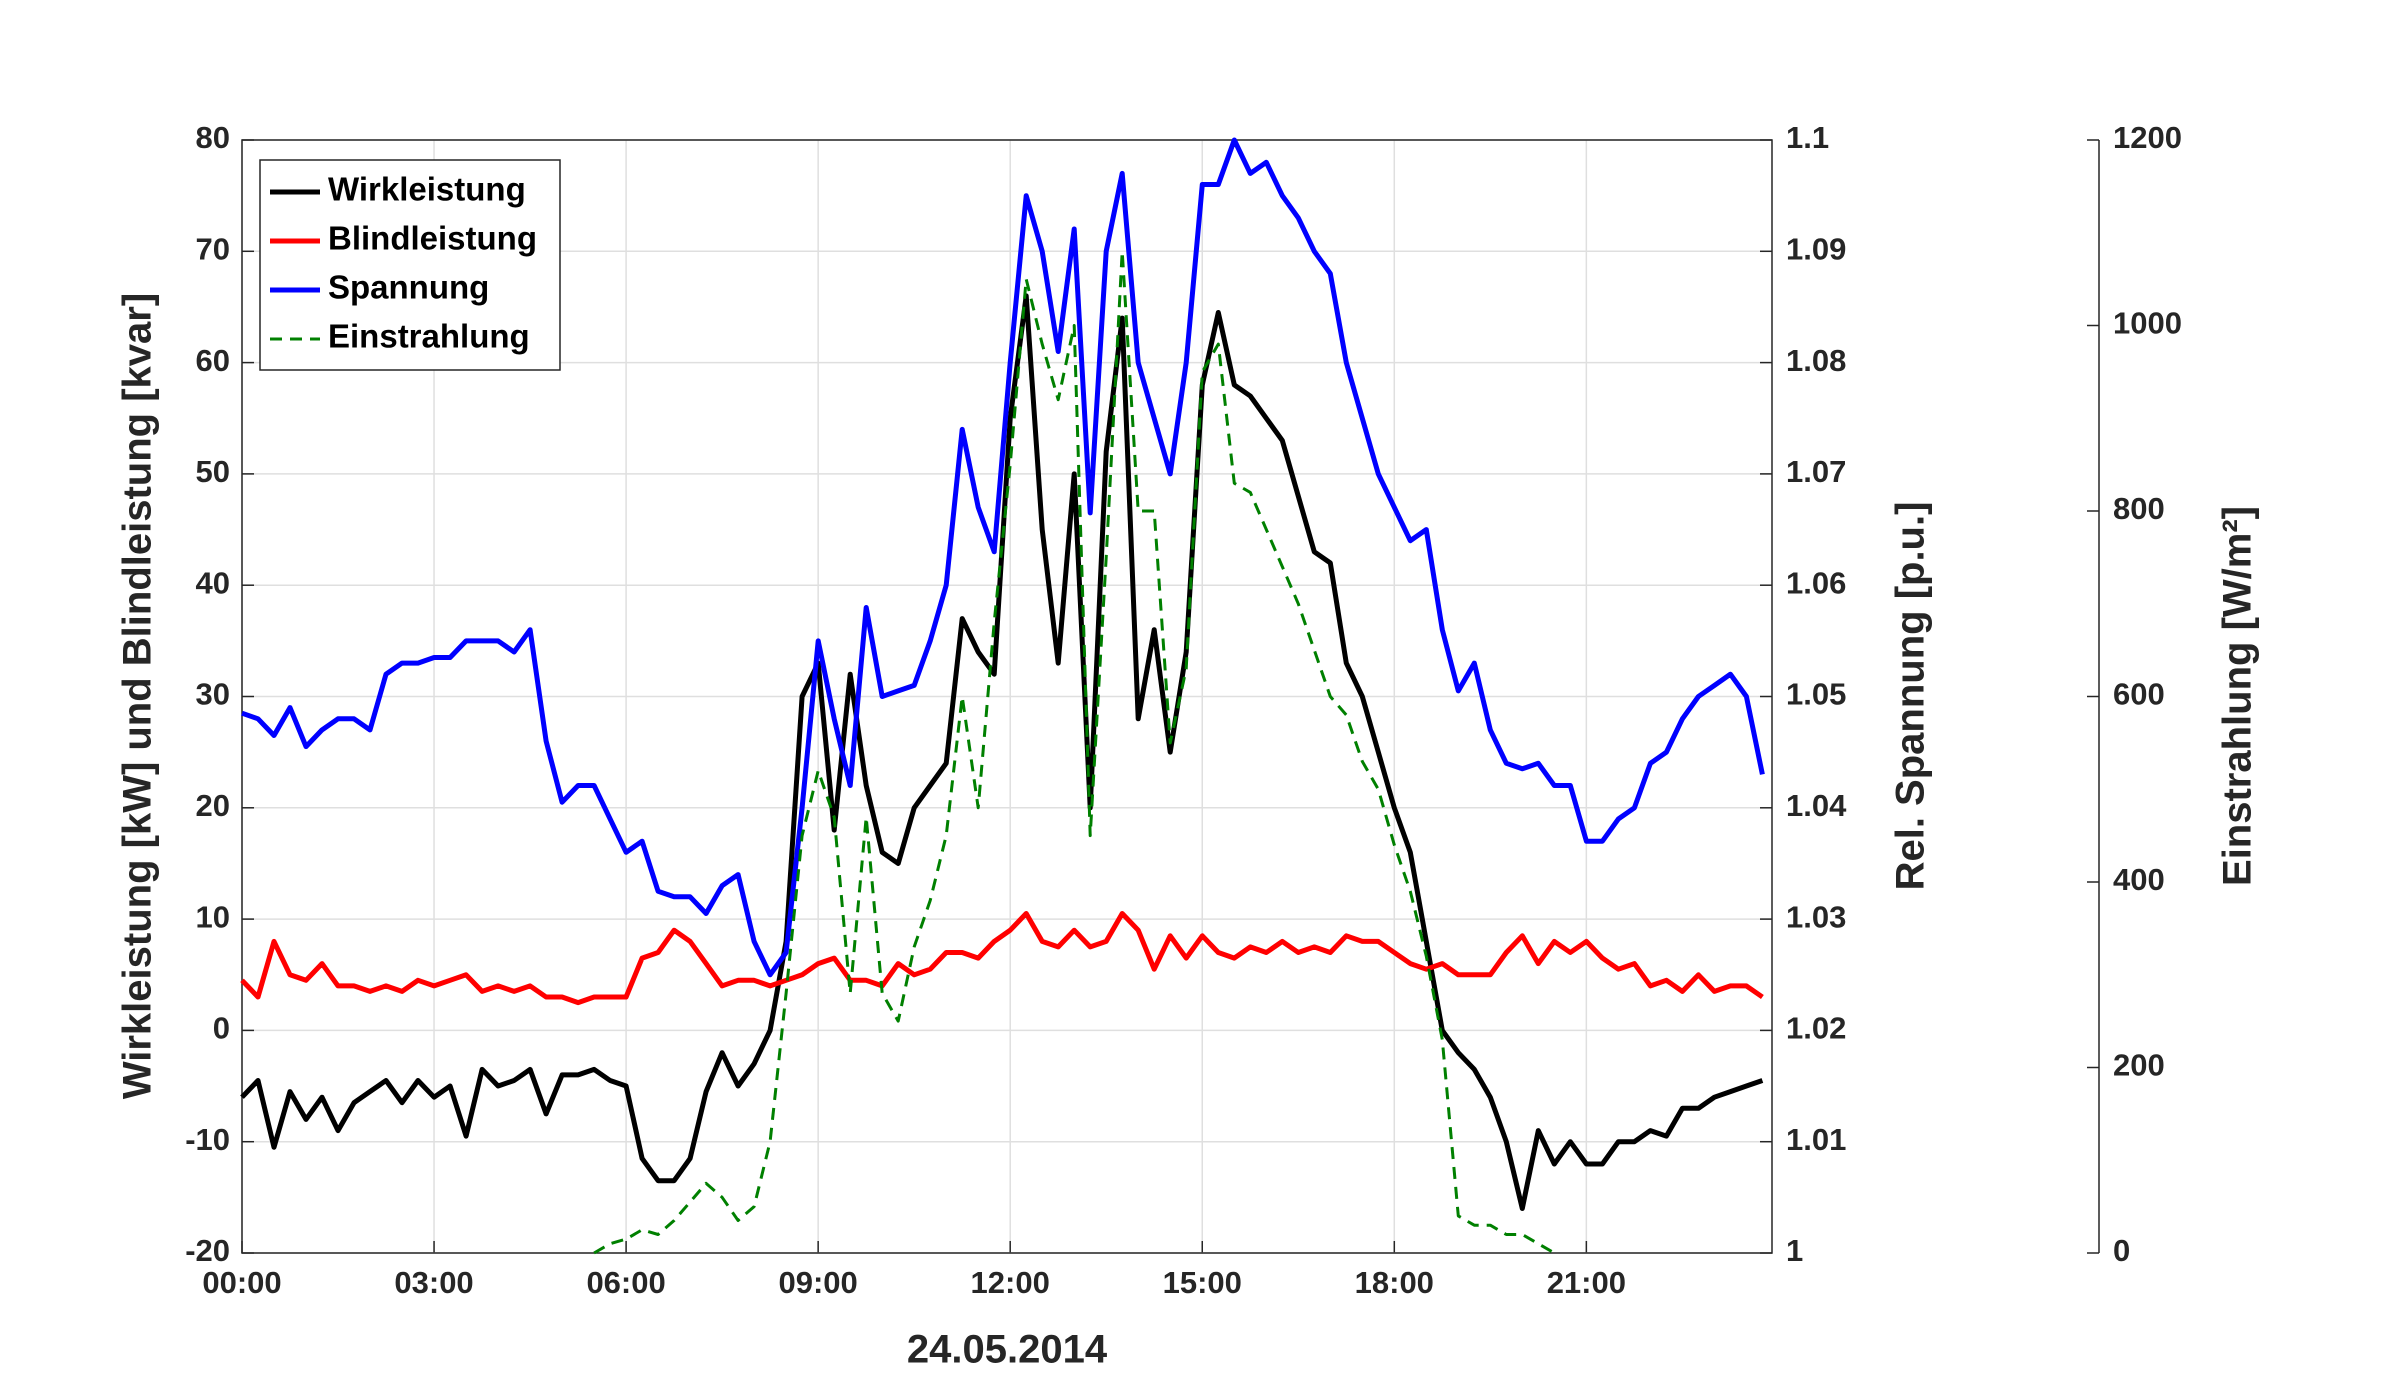 The height and width of the screenshot is (1378, 2392). What do you see at coordinates (213, 137) in the screenshot?
I see `y-tick-label: 80` at bounding box center [213, 137].